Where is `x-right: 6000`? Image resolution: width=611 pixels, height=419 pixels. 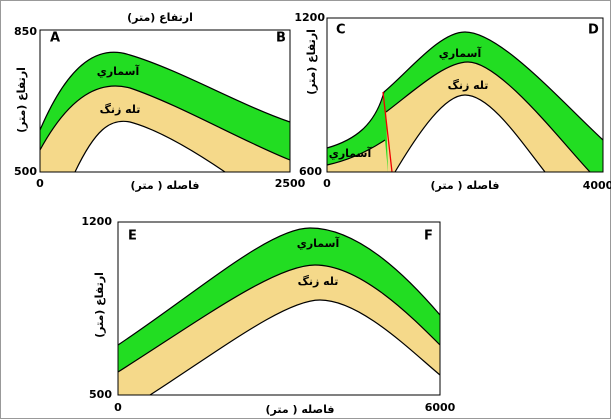 x-right: 6000 is located at coordinates (440, 407).